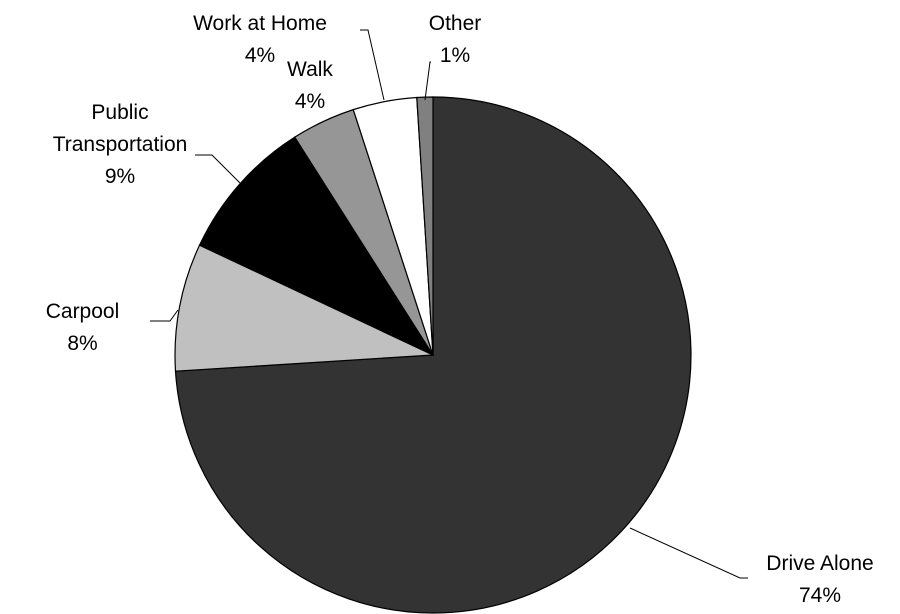  Describe the element at coordinates (820, 563) in the screenshot. I see `category-label: Drive Alone` at that location.